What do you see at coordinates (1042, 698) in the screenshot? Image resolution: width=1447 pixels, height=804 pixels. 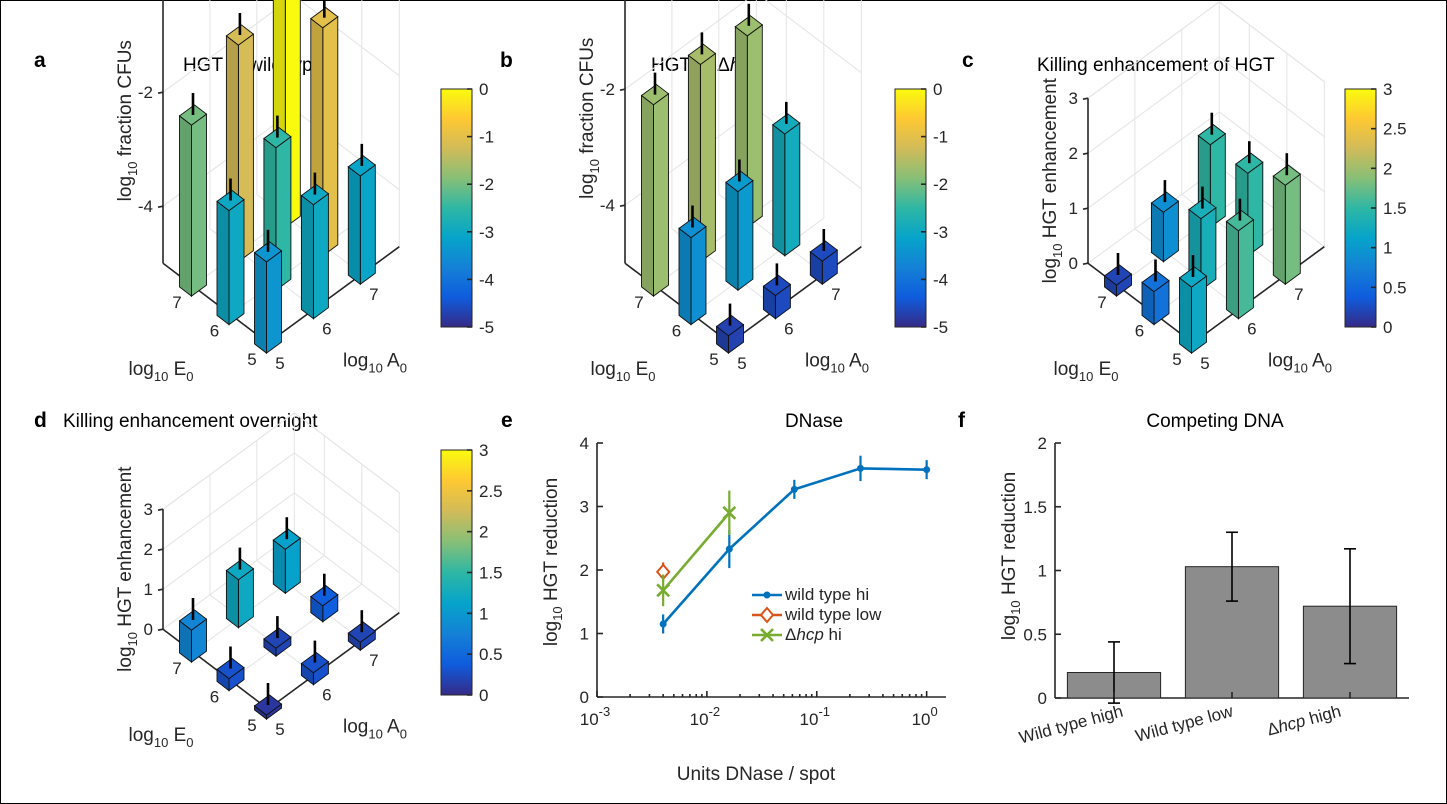 I see `y-tick-label: 0` at bounding box center [1042, 698].